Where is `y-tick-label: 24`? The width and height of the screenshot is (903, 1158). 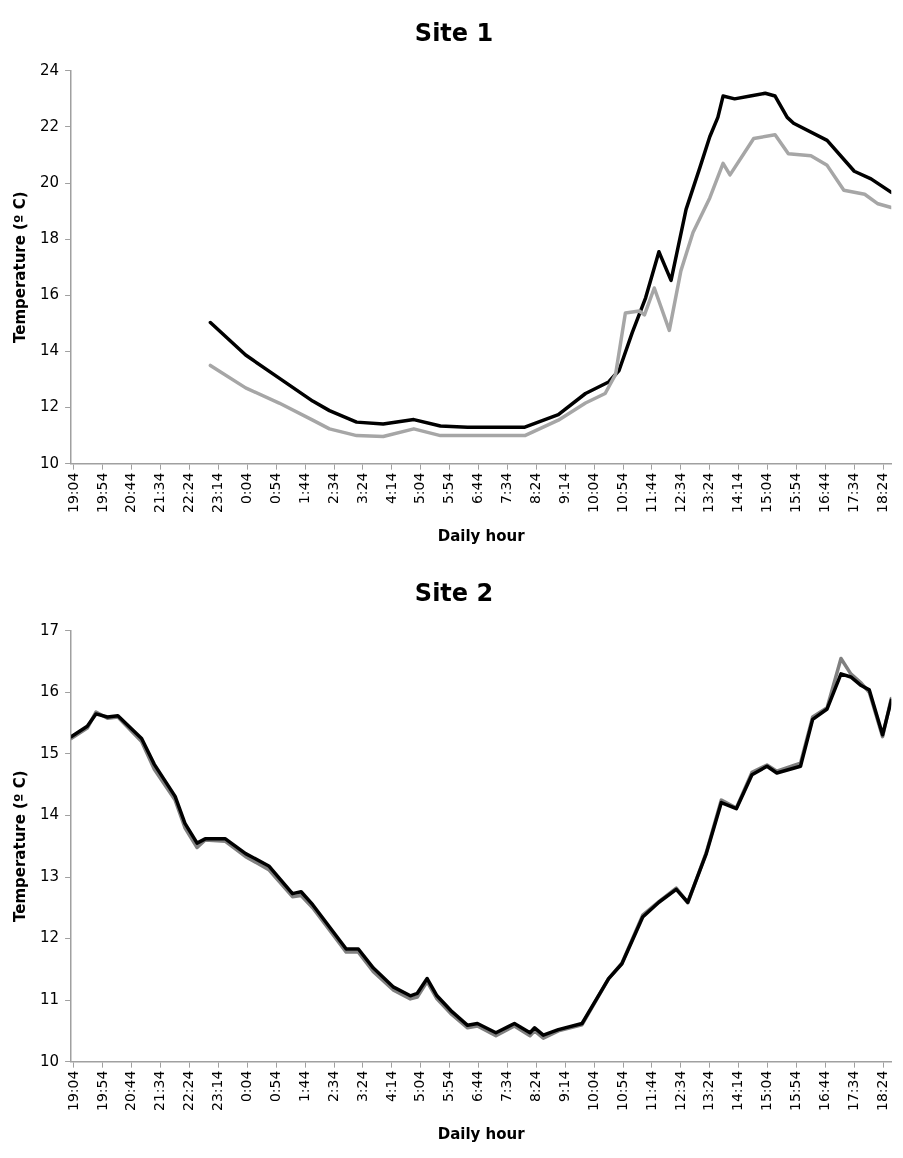 y-tick-label: 24 is located at coordinates (49, 69).